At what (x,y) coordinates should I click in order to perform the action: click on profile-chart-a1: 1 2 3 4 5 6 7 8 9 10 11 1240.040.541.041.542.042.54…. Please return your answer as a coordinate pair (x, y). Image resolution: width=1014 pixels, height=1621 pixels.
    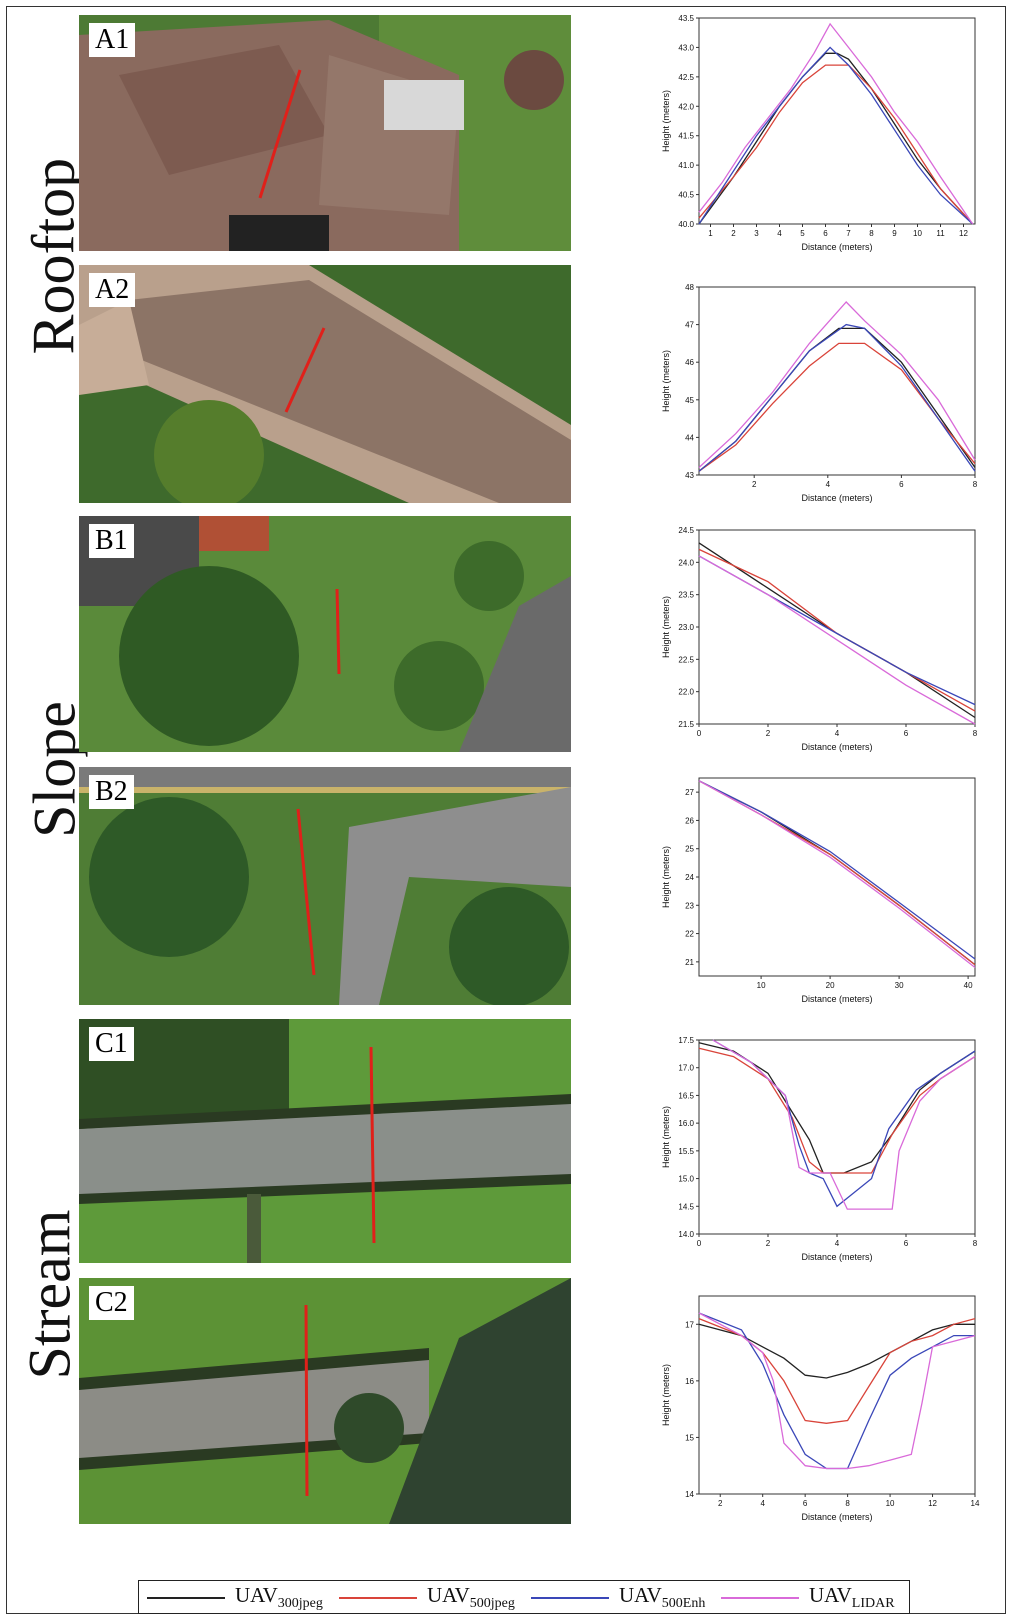
    Looking at the image, I should click on (818, 133).